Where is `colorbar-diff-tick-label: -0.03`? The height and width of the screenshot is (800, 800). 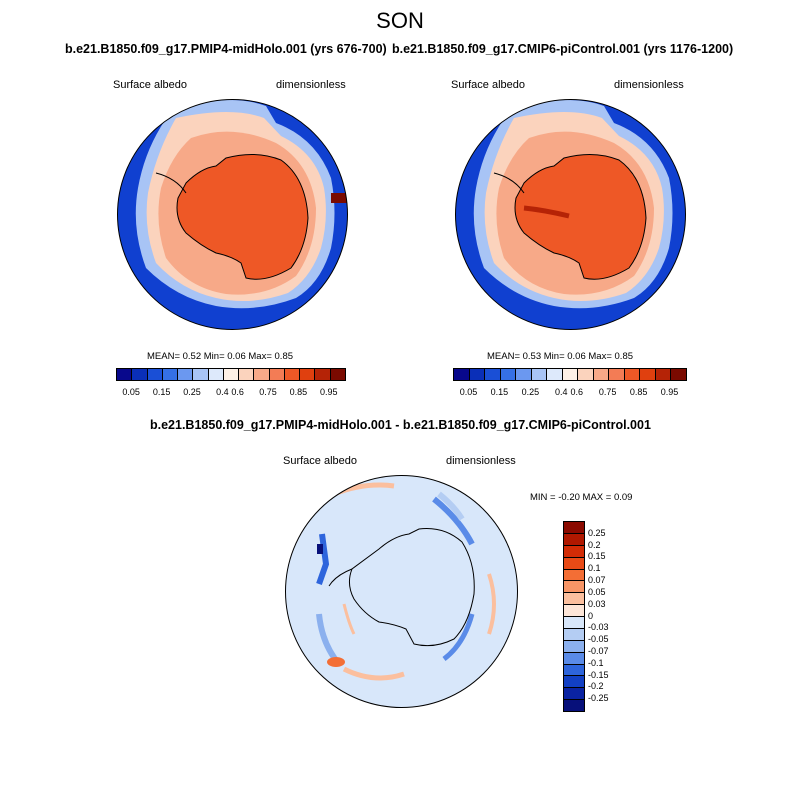 colorbar-diff-tick-label: -0.03 is located at coordinates (598, 627).